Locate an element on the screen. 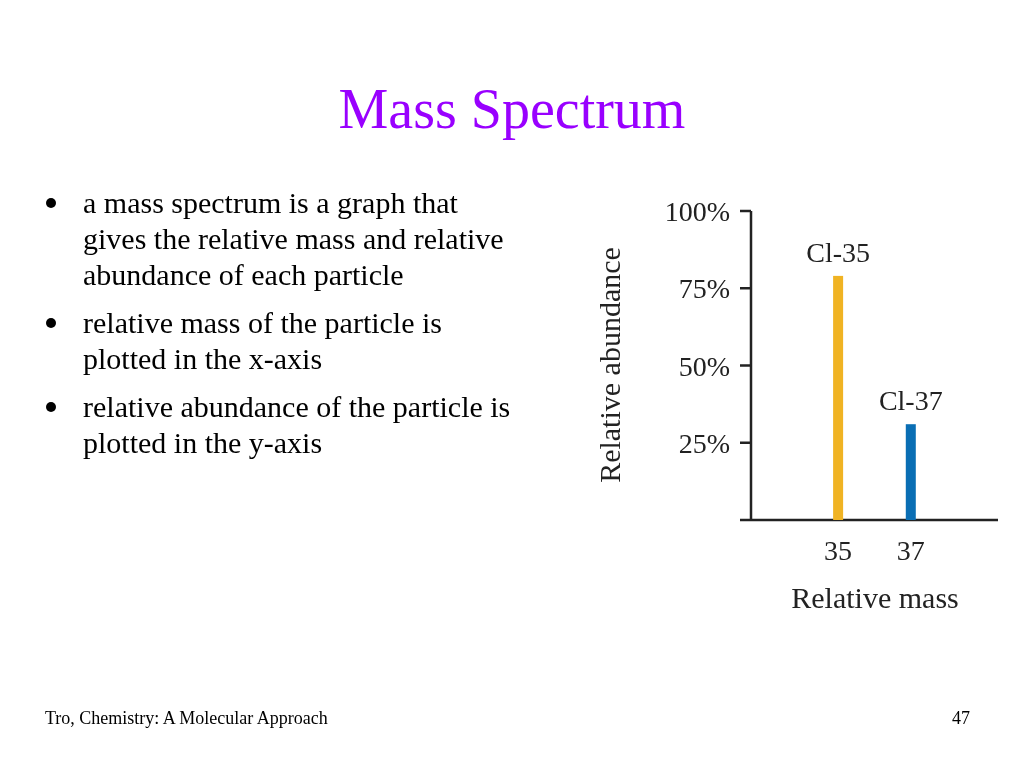 The image size is (1024, 768). annotation: Cl-37 is located at coordinates (910, 401).